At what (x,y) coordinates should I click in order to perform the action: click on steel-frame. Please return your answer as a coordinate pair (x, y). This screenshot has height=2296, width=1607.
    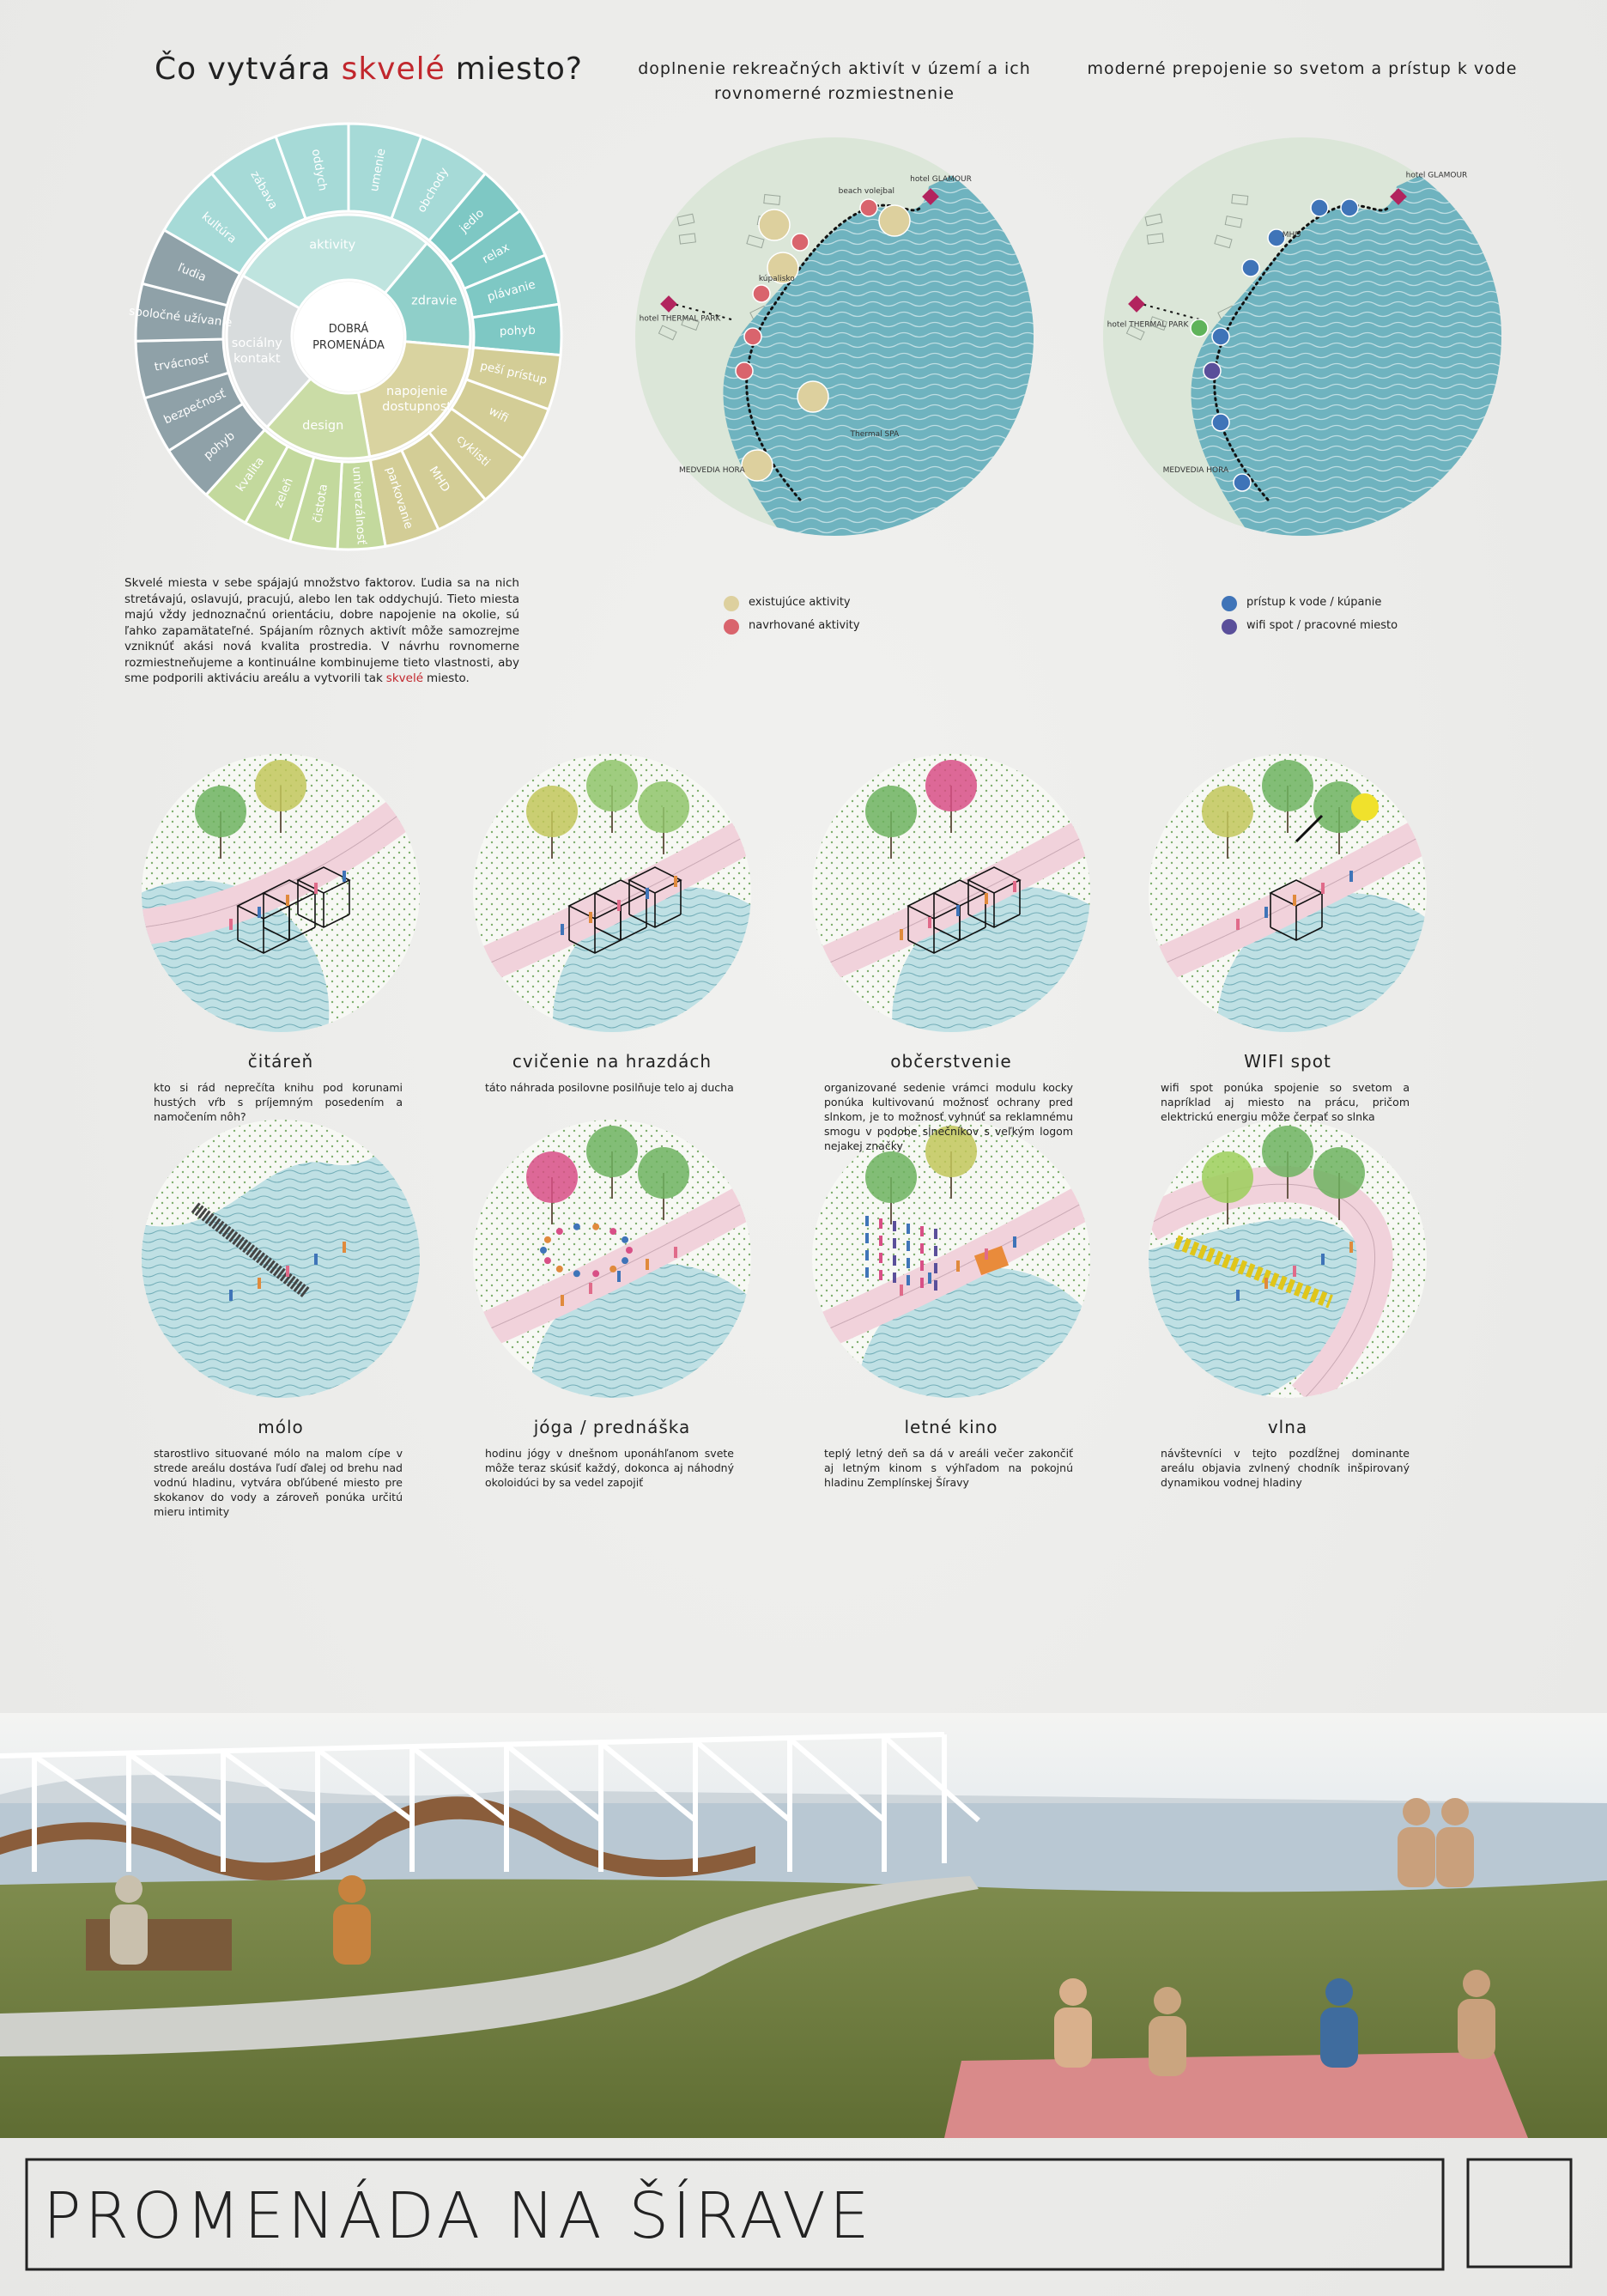
    Looking at the image, I should click on (490, 1802).